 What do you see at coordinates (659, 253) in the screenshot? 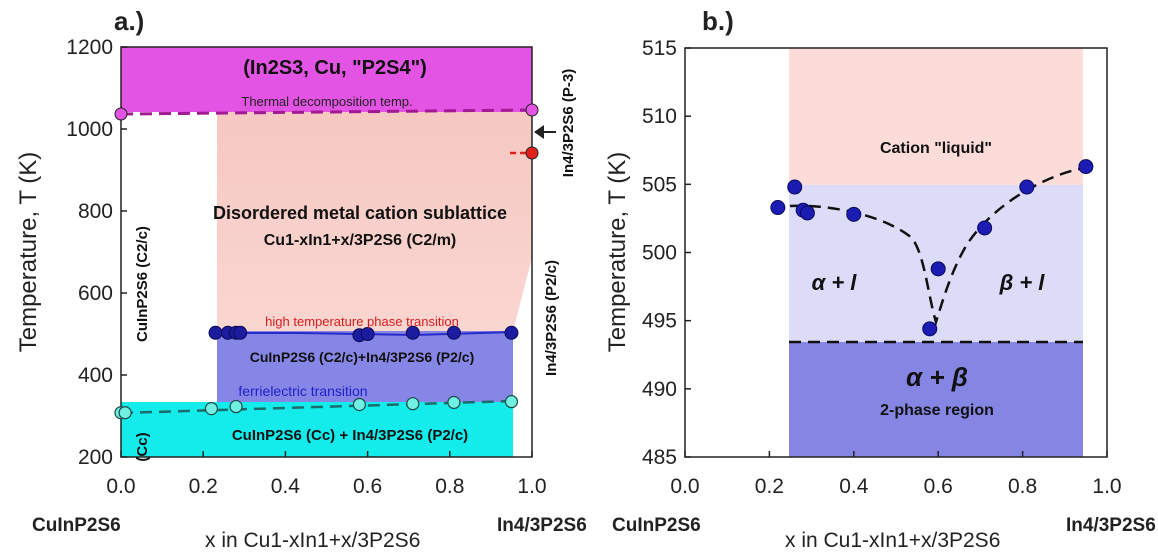
I see `panel-b-ytick-label: 500` at bounding box center [659, 253].